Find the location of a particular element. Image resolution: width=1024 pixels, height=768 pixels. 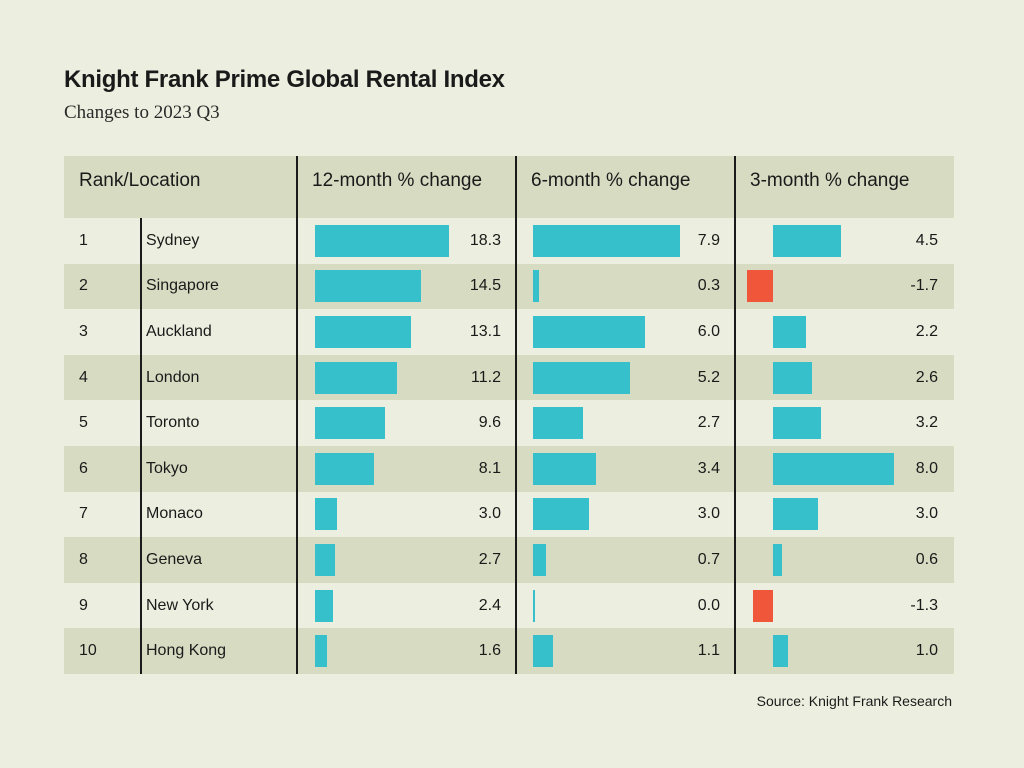

m12-value: 1.6 is located at coordinates (489, 651).